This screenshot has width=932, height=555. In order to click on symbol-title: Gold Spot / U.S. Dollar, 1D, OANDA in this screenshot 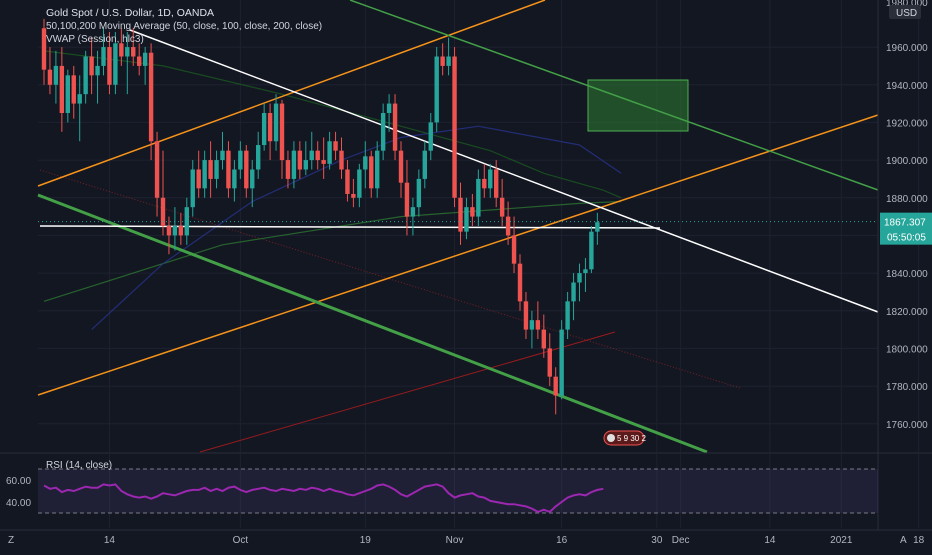, I will do `click(130, 13)`.